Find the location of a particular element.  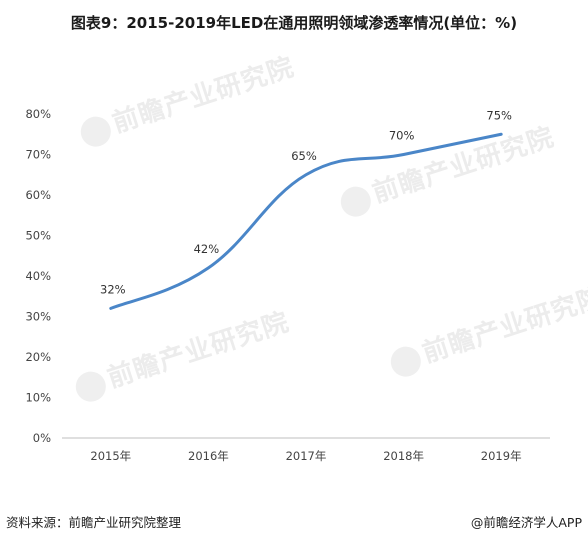

y-tick-label: 70% is located at coordinates (38, 155).